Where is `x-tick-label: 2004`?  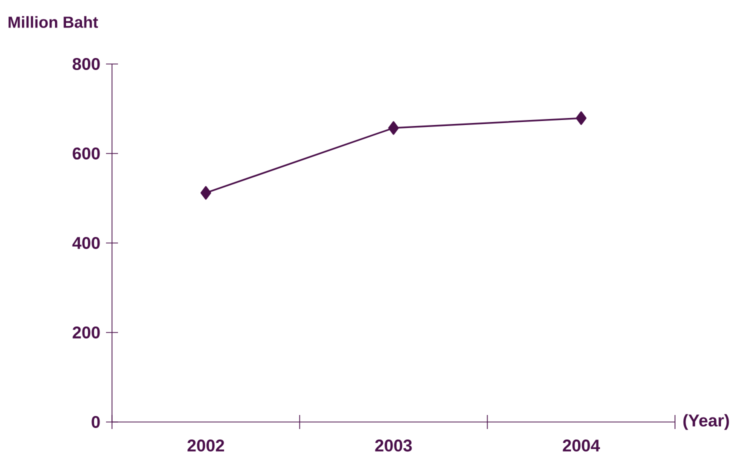 x-tick-label: 2004 is located at coordinates (581, 446).